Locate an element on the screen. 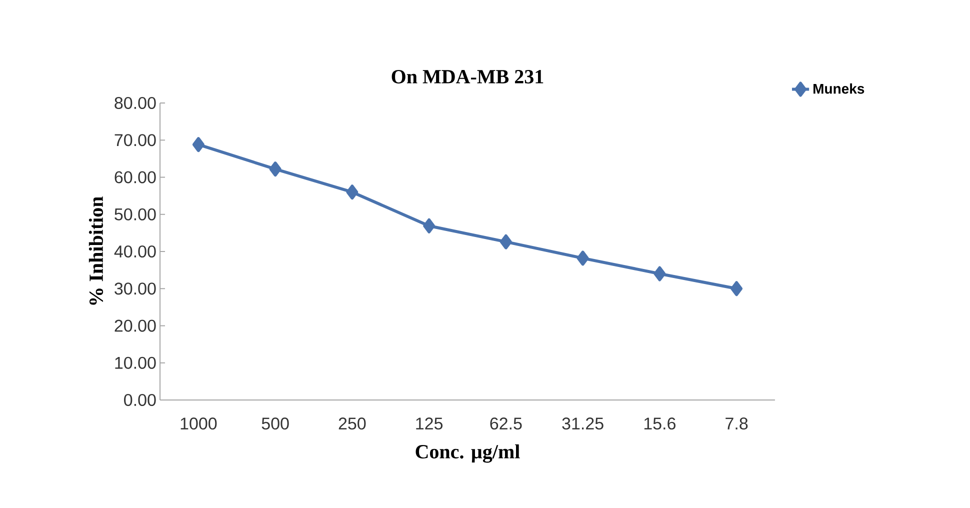 This screenshot has height=508, width=970. y-tick-label: 0.00 is located at coordinates (140, 400).